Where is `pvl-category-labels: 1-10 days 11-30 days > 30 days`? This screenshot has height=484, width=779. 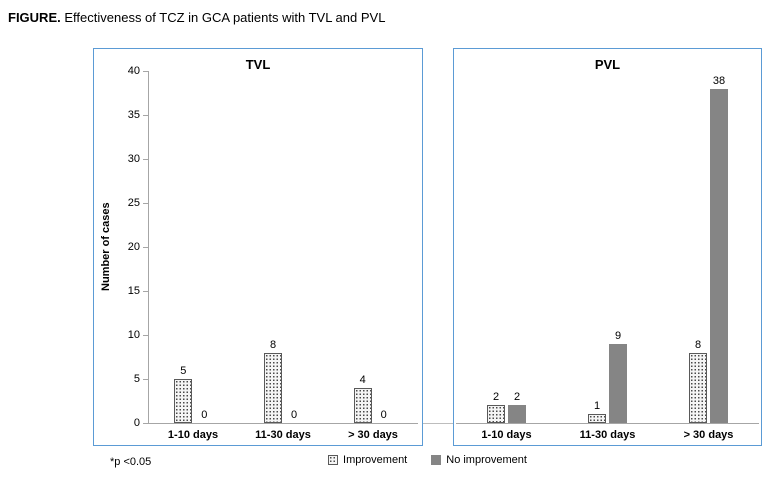 pvl-category-labels: 1-10 days 11-30 days > 30 days is located at coordinates (607, 435).